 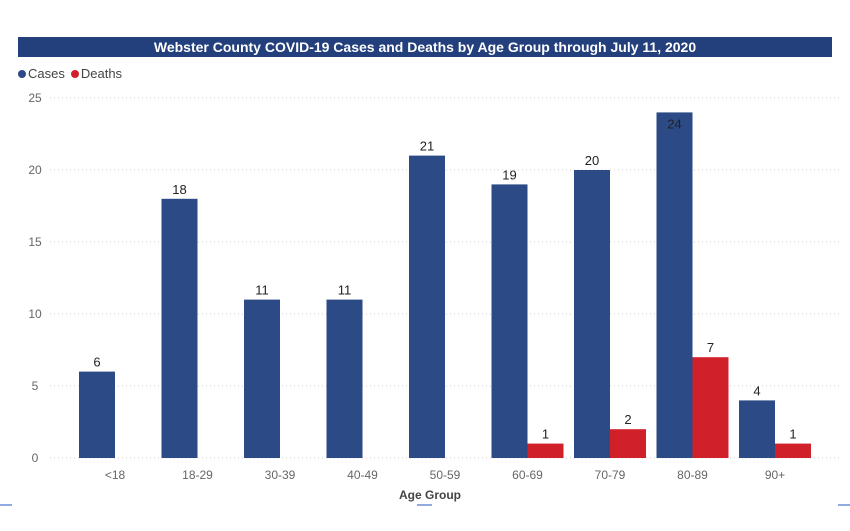 I want to click on legend: Cases Deaths, so click(x=70, y=73).